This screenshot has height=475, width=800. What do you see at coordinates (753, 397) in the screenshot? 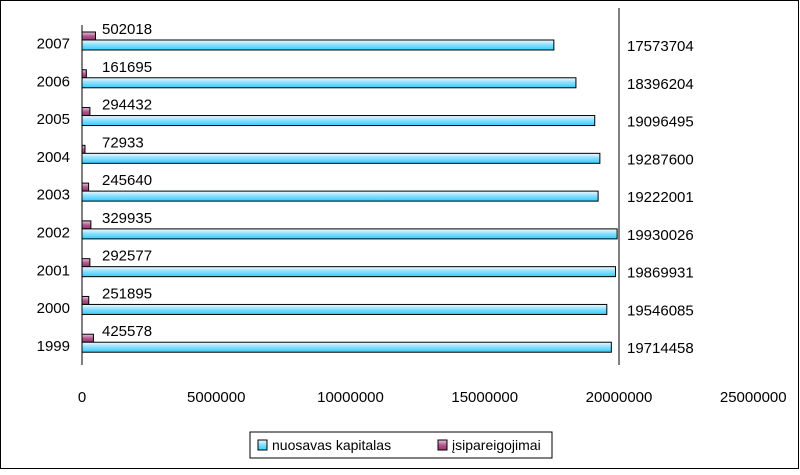
I see `x-tick-label: 25000000` at bounding box center [753, 397].